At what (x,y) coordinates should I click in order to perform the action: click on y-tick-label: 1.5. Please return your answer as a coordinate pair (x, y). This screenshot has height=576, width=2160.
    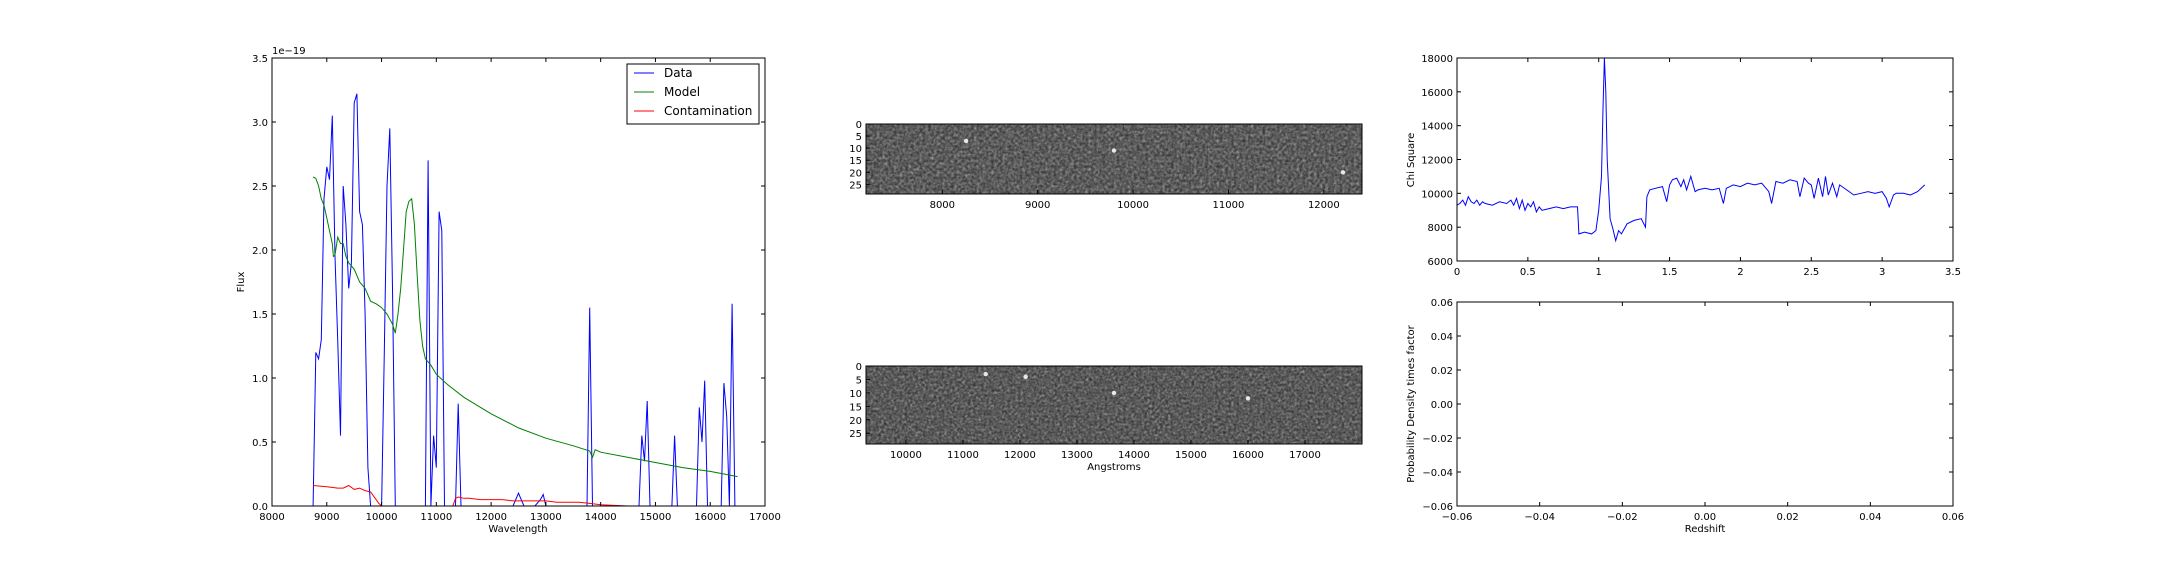
    Looking at the image, I should click on (260, 315).